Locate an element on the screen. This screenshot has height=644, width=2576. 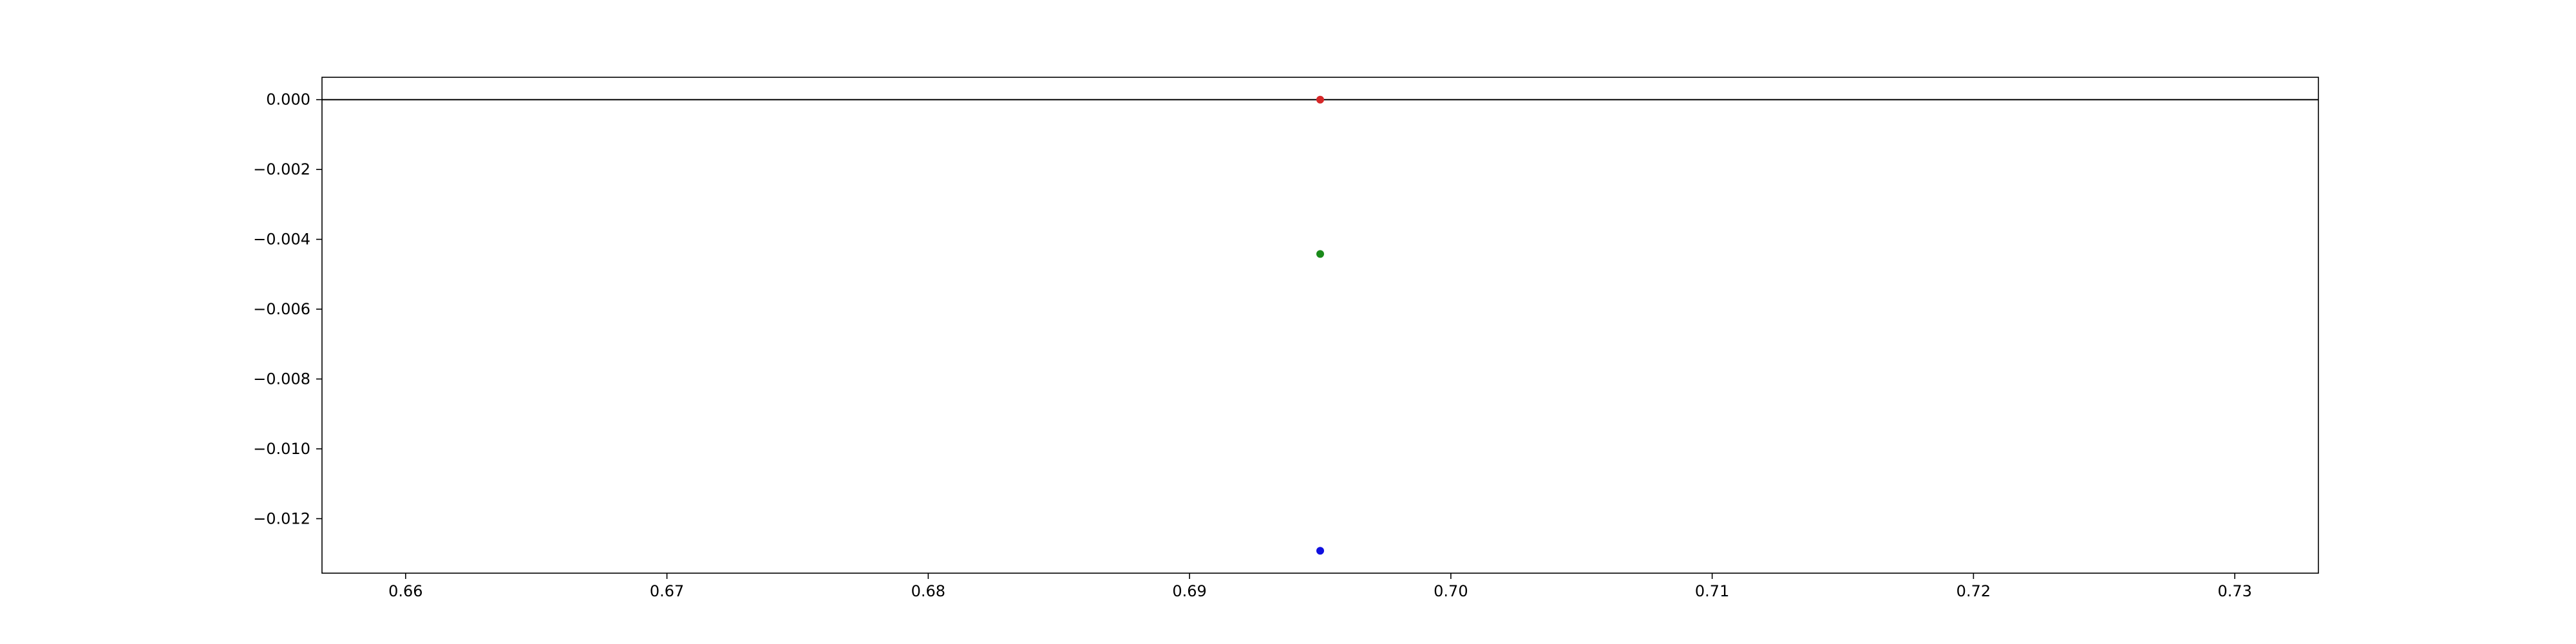
data-point-red is located at coordinates (1320, 100).